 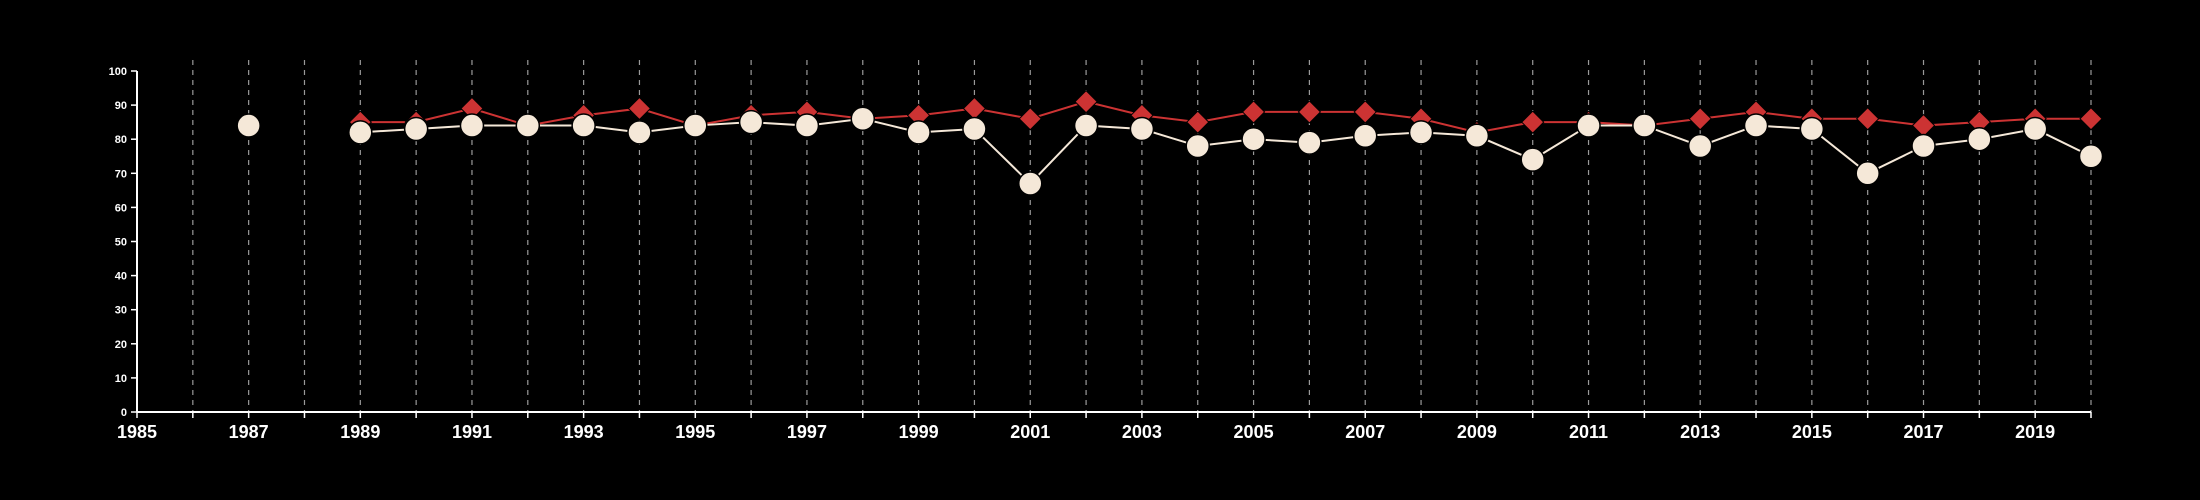 What do you see at coordinates (1700, 432) in the screenshot?
I see `x-tick-label: 2013` at bounding box center [1700, 432].